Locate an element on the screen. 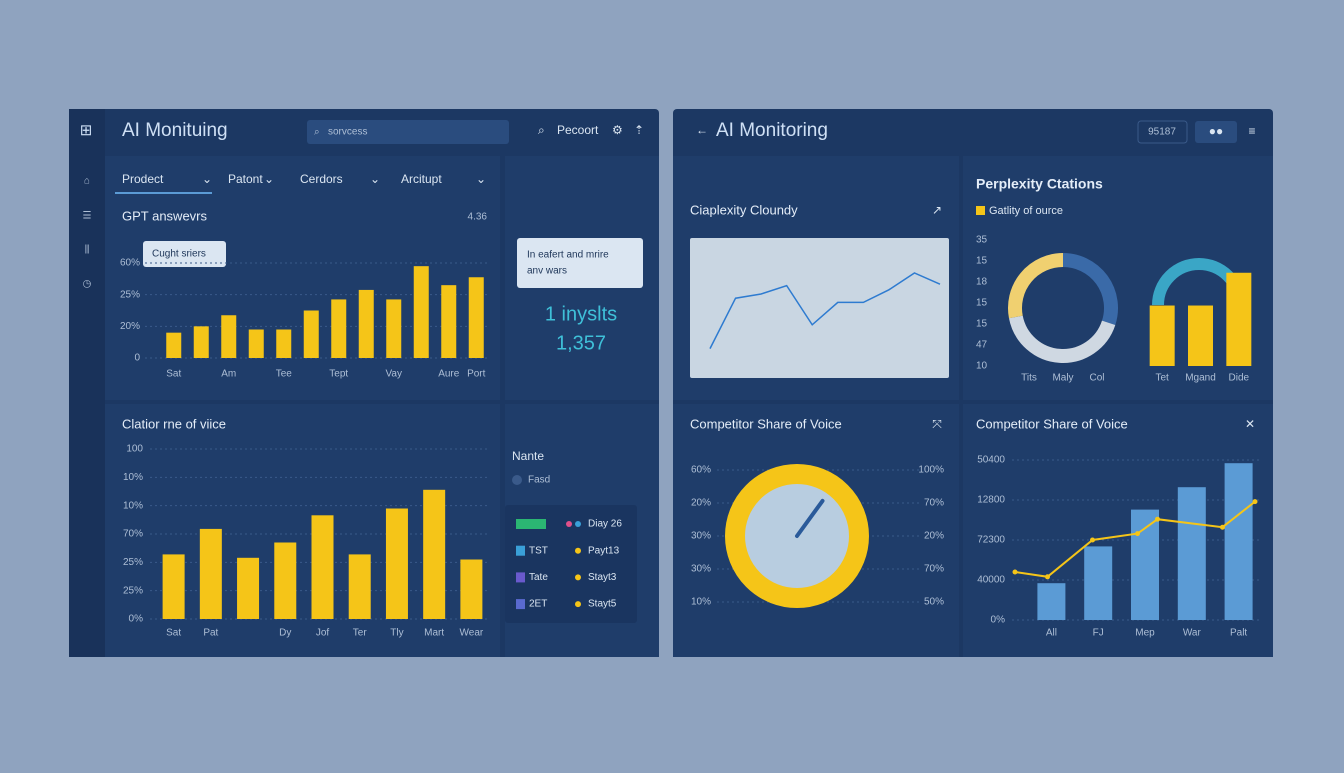 This screenshot has width=1344, height=773. insight-text: In eafert and mrire is located at coordinates (568, 255).